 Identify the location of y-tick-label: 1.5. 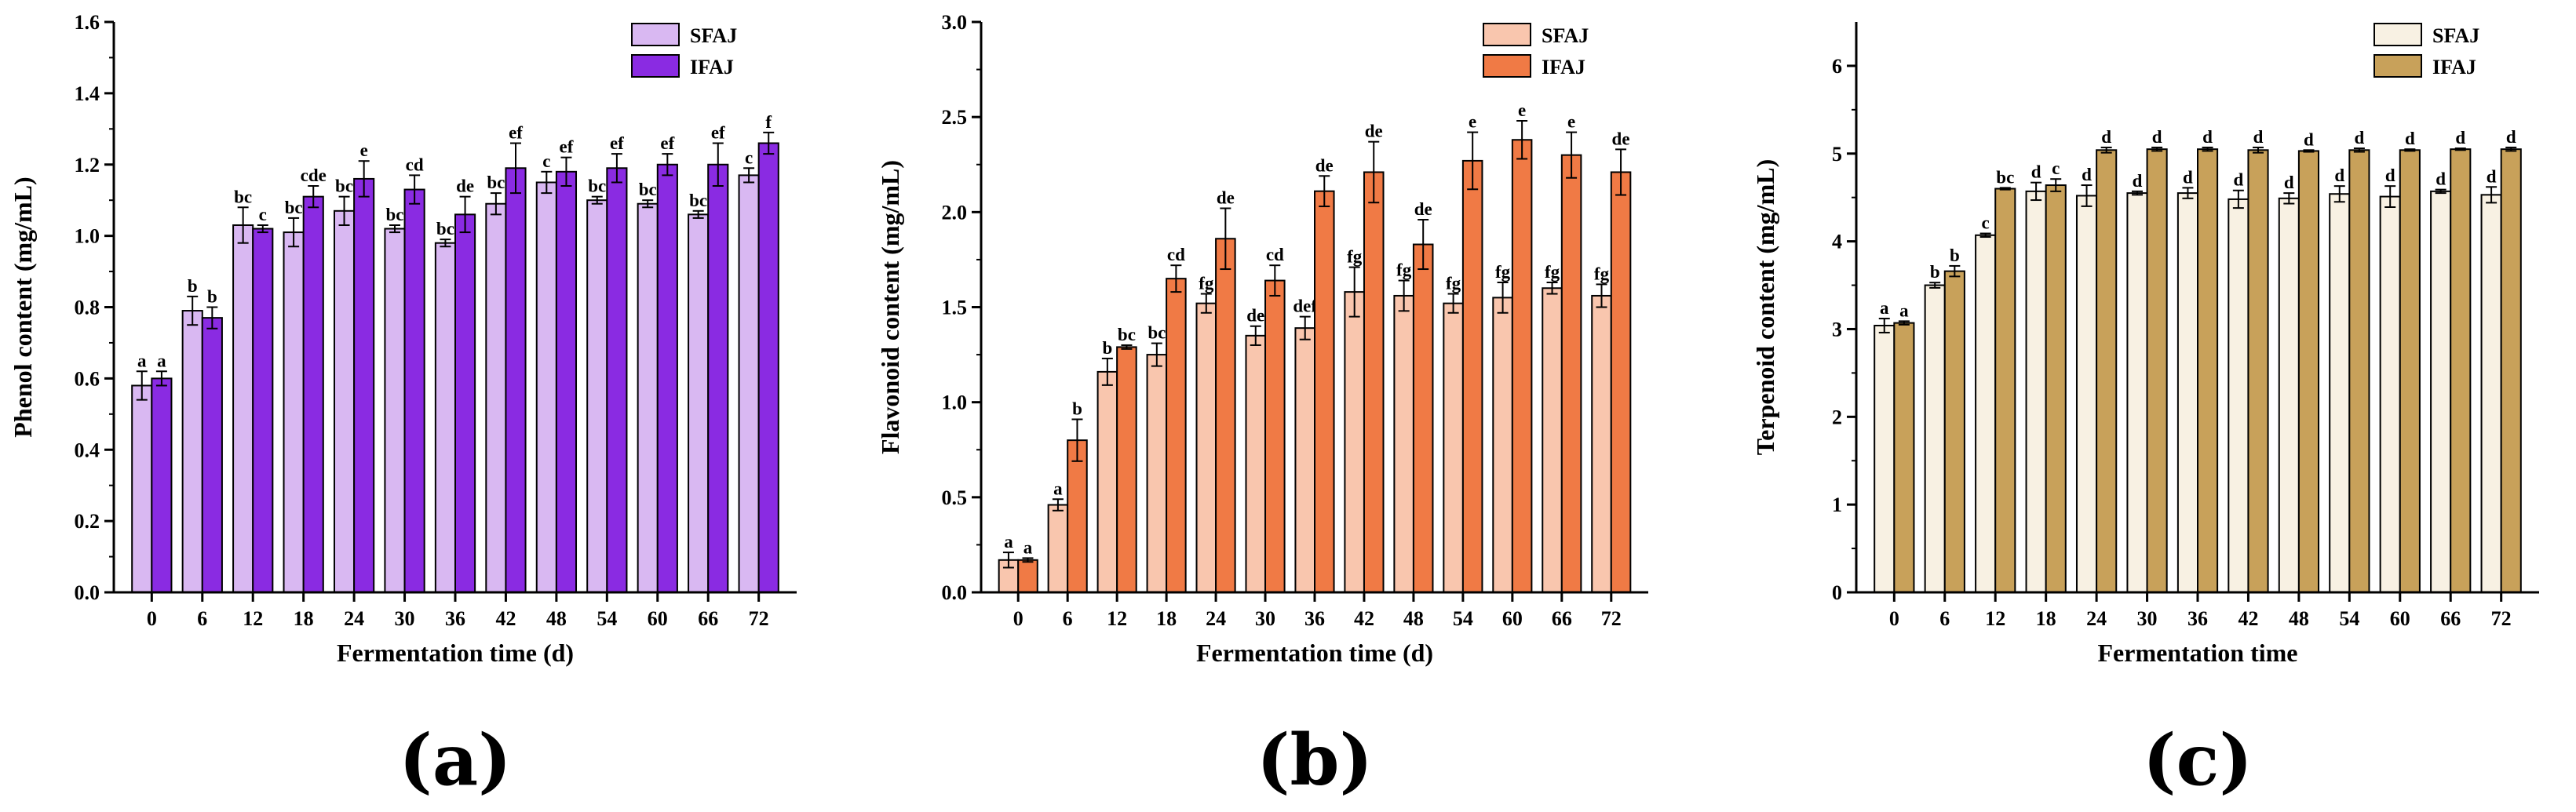
(955, 308).